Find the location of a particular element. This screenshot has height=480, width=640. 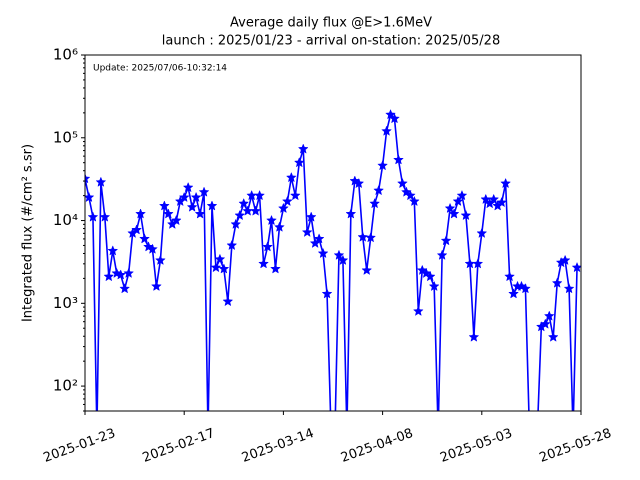

y-tick-label: 10⁴ is located at coordinates (65, 220).